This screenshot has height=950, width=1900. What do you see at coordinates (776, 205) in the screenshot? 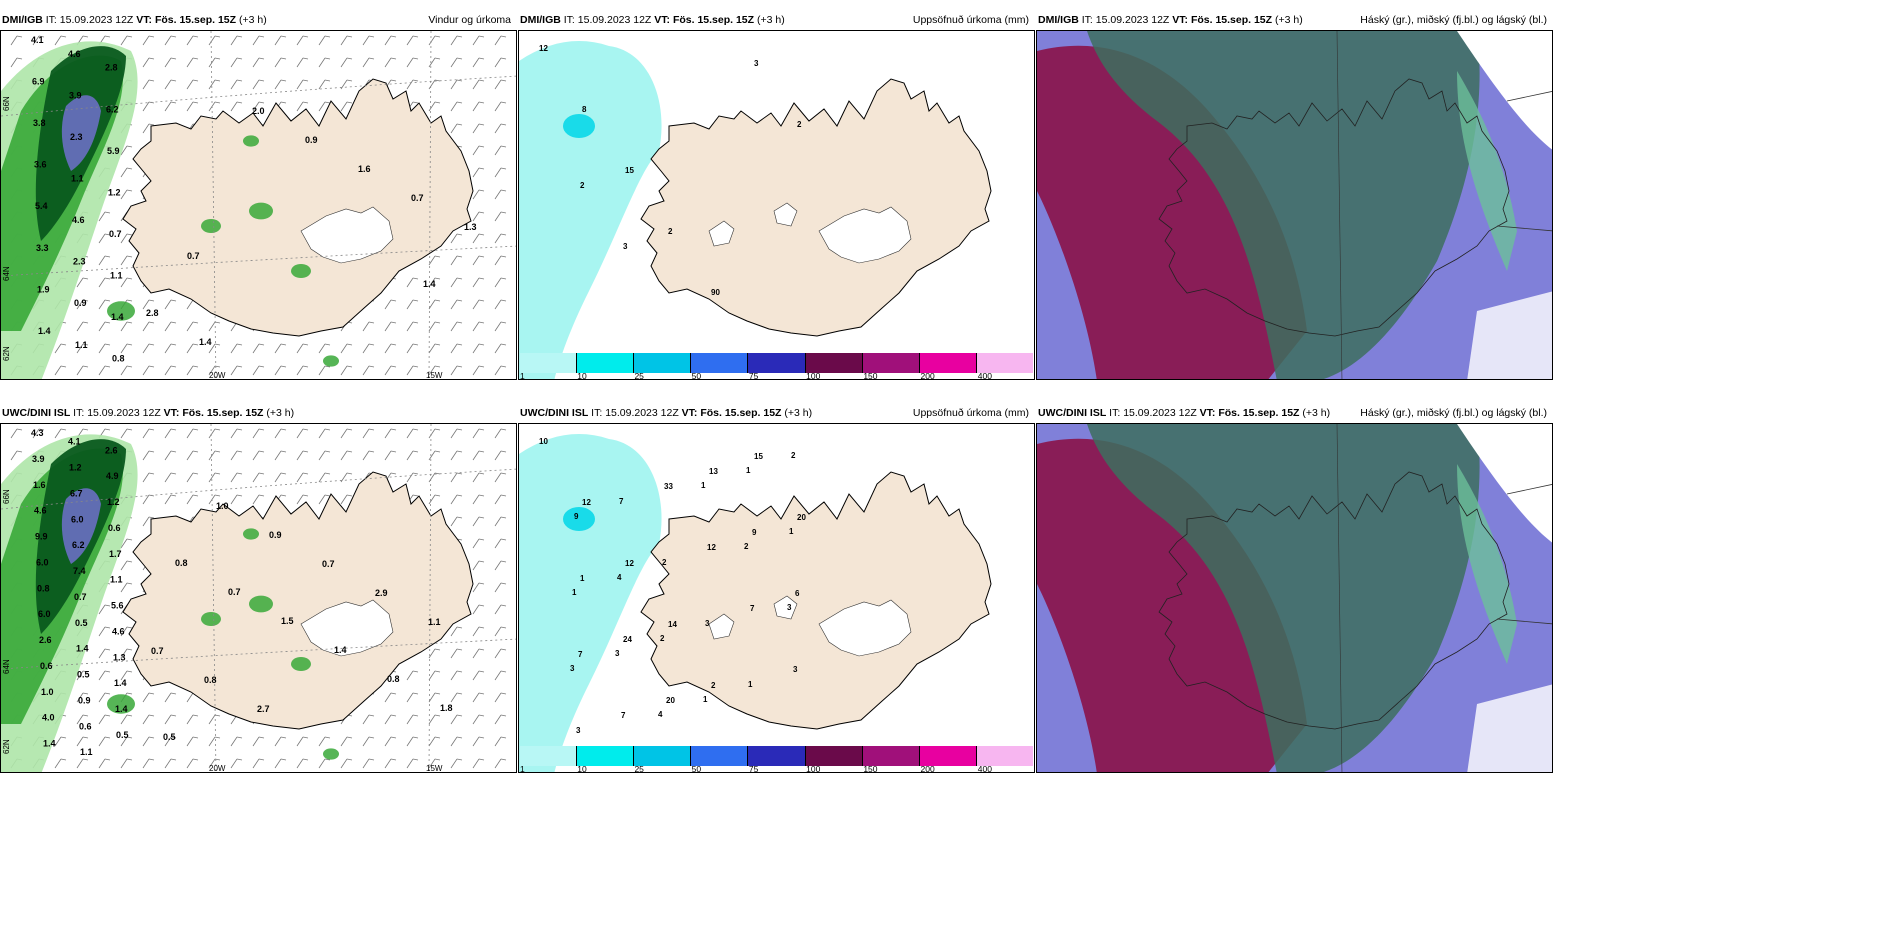
I see `map-frame: 12 8 15 2 90 3 2 2 3 1 10 25 50 75 100 150 200 400` at bounding box center [776, 205].